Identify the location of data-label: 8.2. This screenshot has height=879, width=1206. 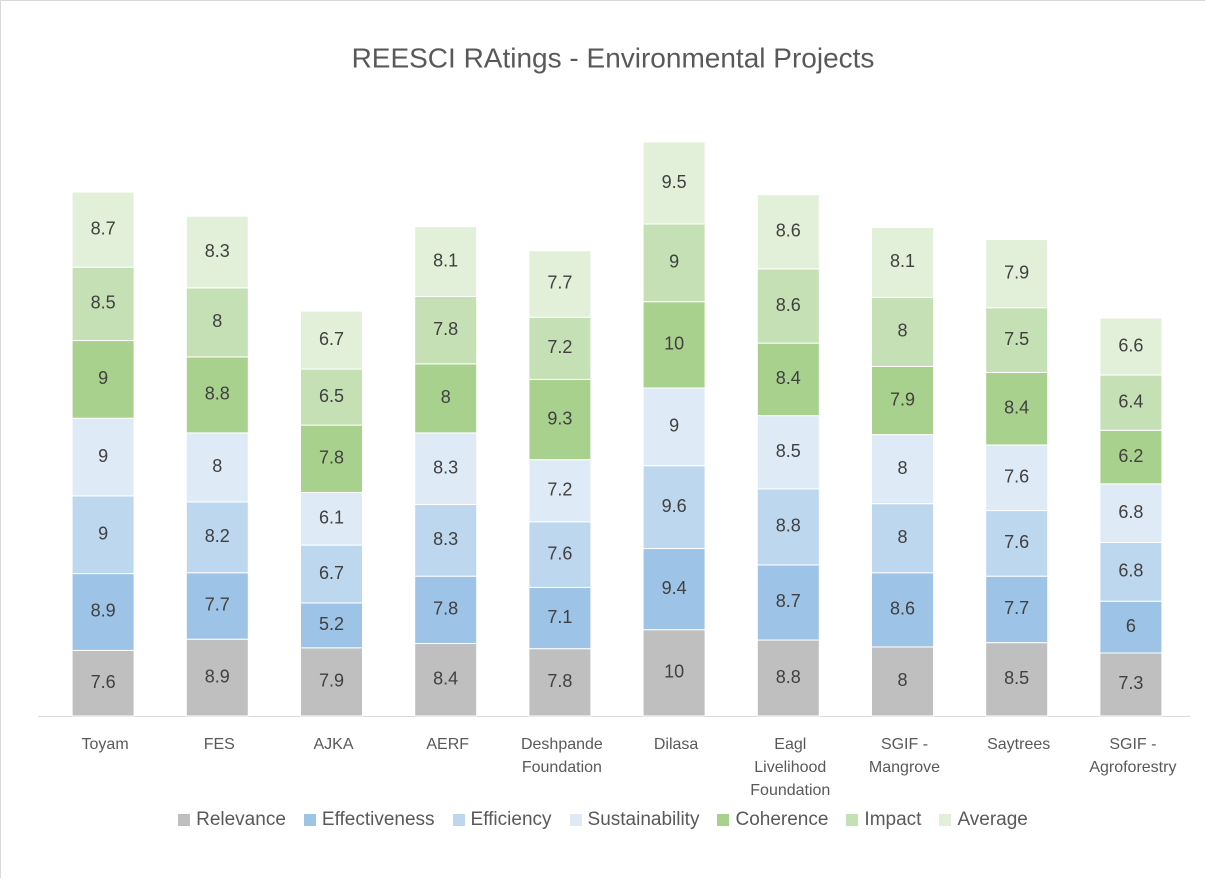
(217, 536).